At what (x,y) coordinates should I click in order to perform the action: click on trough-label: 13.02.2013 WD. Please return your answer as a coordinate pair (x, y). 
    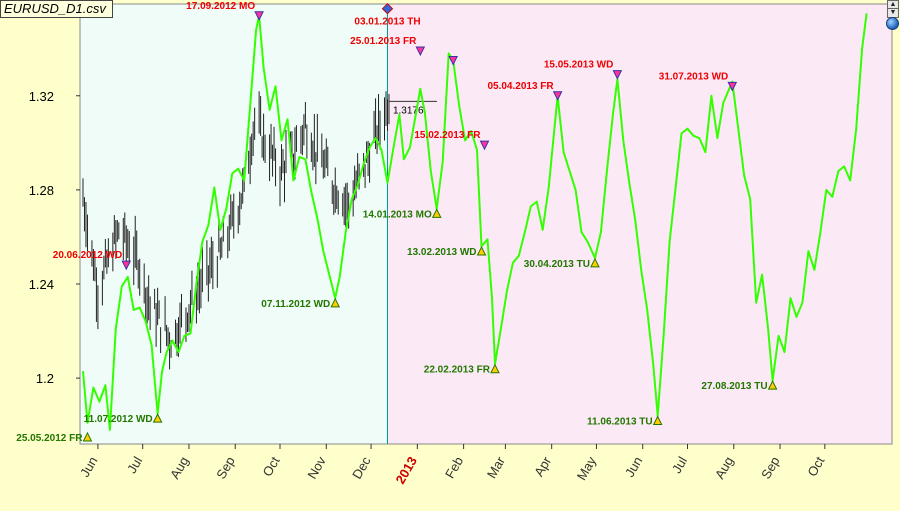
    Looking at the image, I should click on (442, 252).